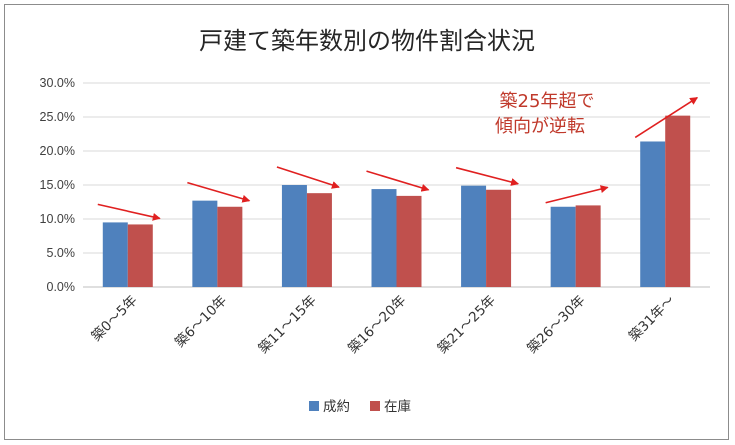 The image size is (735, 445). What do you see at coordinates (288, 325) in the screenshot?
I see `category-label: 築11～15年` at bounding box center [288, 325].